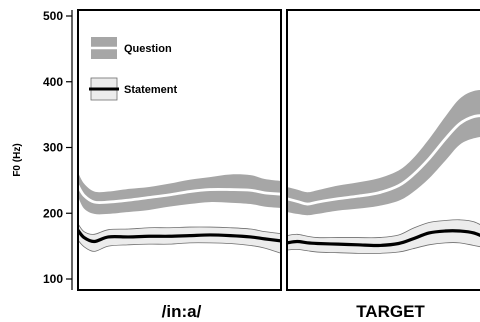 The height and width of the screenshot is (322, 480). Describe the element at coordinates (151, 90) in the screenshot. I see `legend-label-statement: Statement` at that location.